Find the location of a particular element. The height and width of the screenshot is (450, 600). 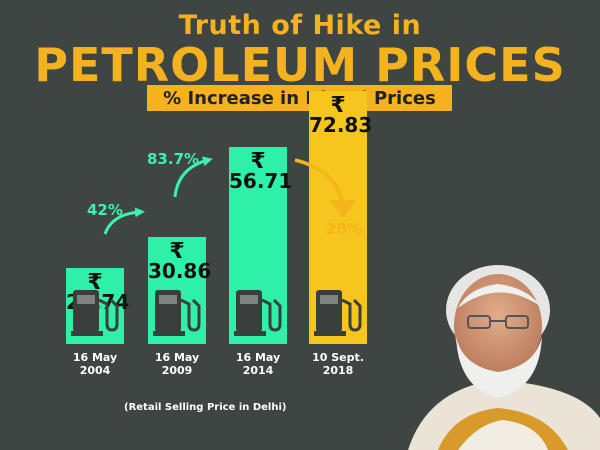

category-label: 10 Sept. 2018 is located at coordinates (338, 364).